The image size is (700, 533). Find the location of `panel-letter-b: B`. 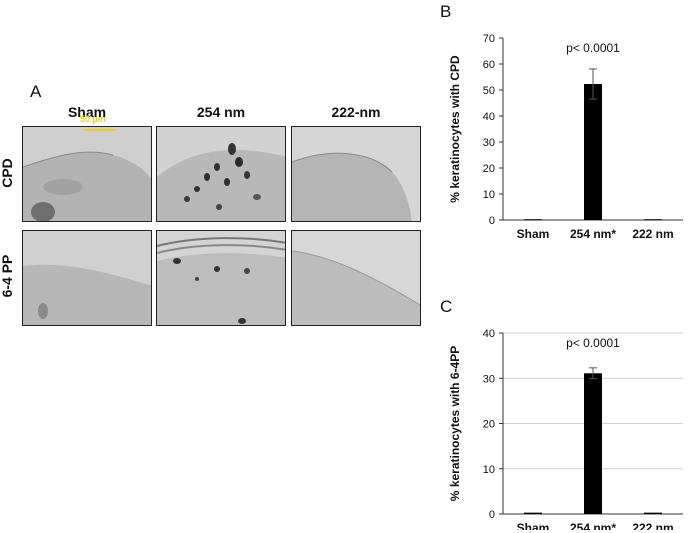

panel-letter-b: B is located at coordinates (446, 11).